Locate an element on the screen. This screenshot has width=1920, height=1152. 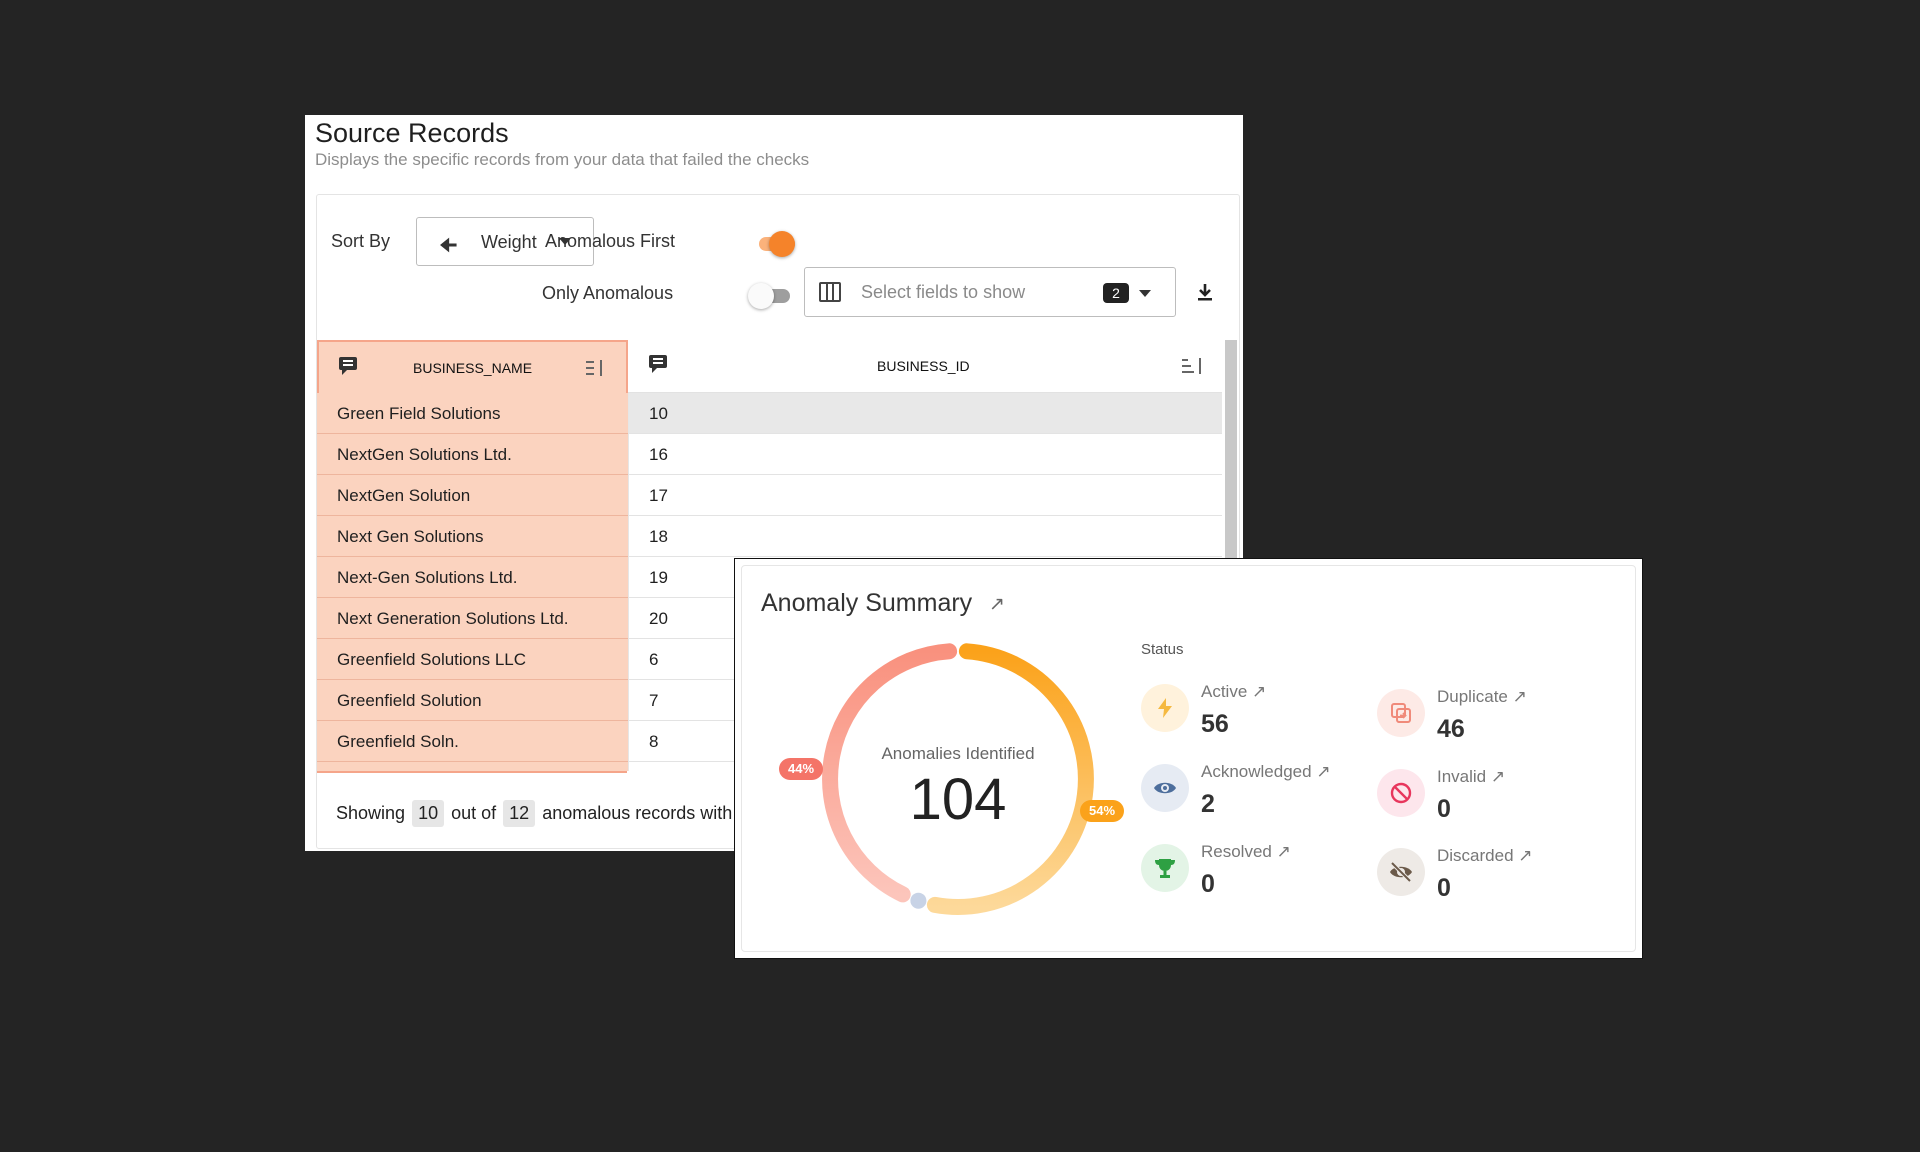
cell-business-name: Greenfield Solution is located at coordinates (472, 700).